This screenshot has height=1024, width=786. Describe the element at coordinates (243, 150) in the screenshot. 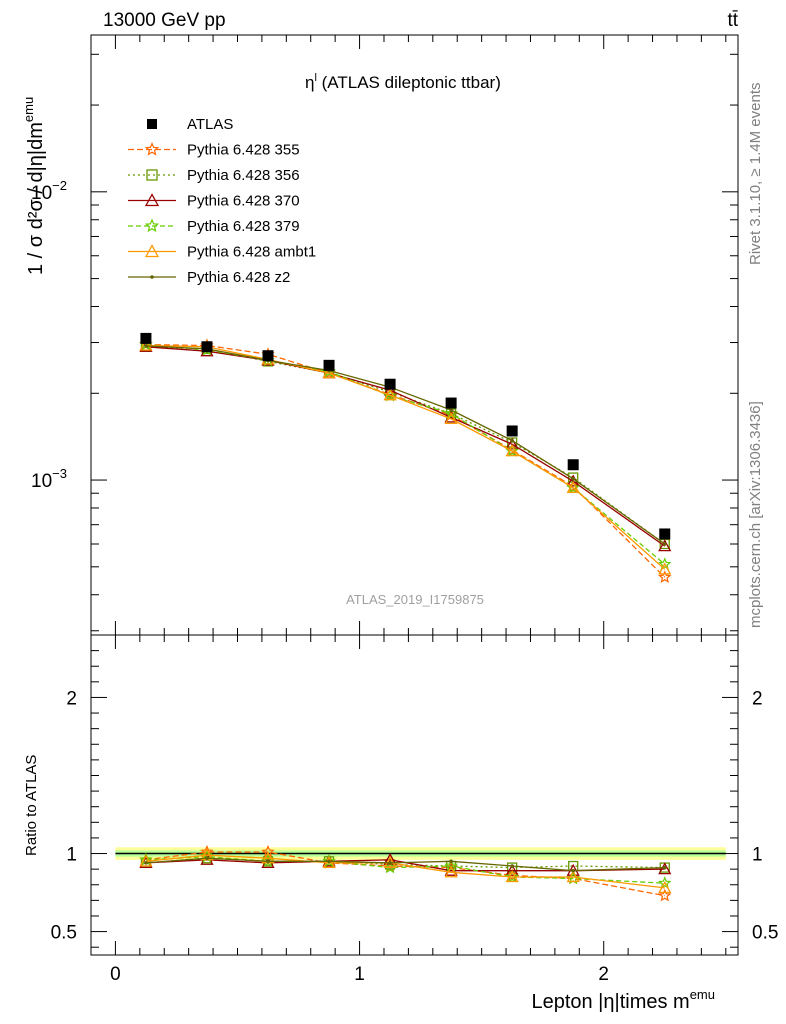

I see `legend-label: Pythia 6.428 355` at that location.